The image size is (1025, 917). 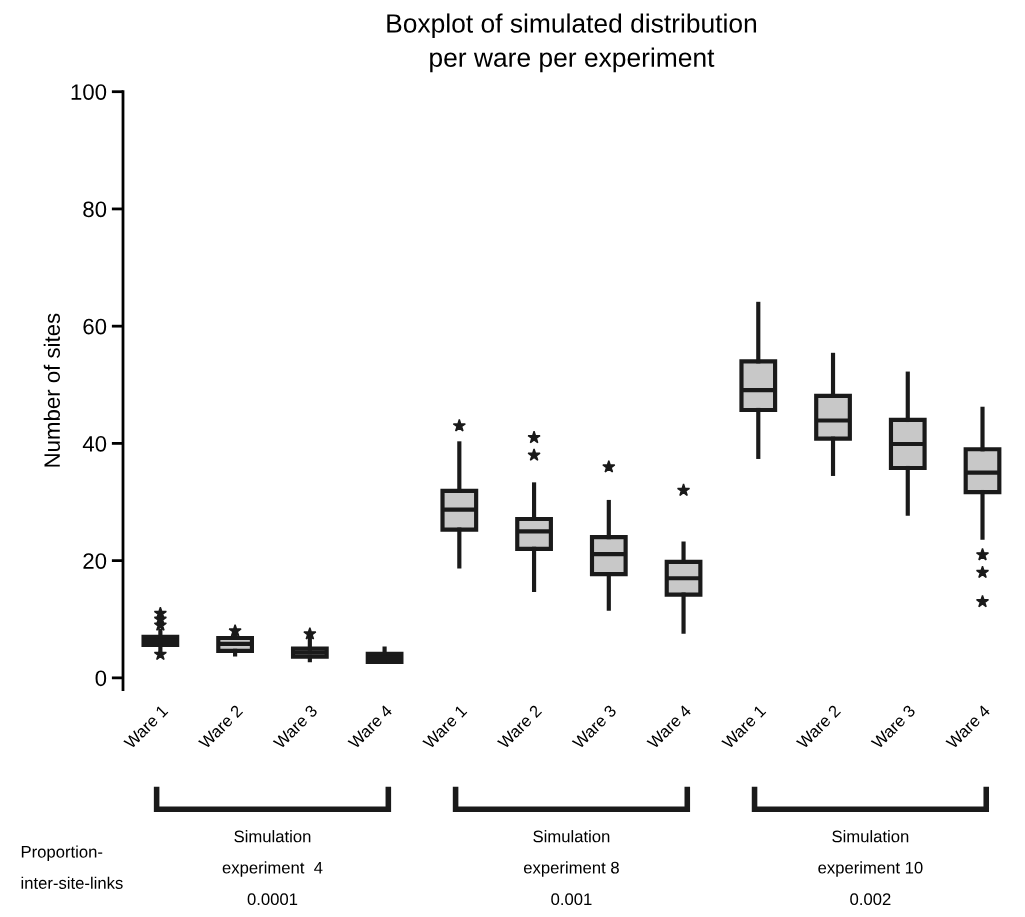 What do you see at coordinates (870, 899) in the screenshot?
I see `text: 0.002` at bounding box center [870, 899].